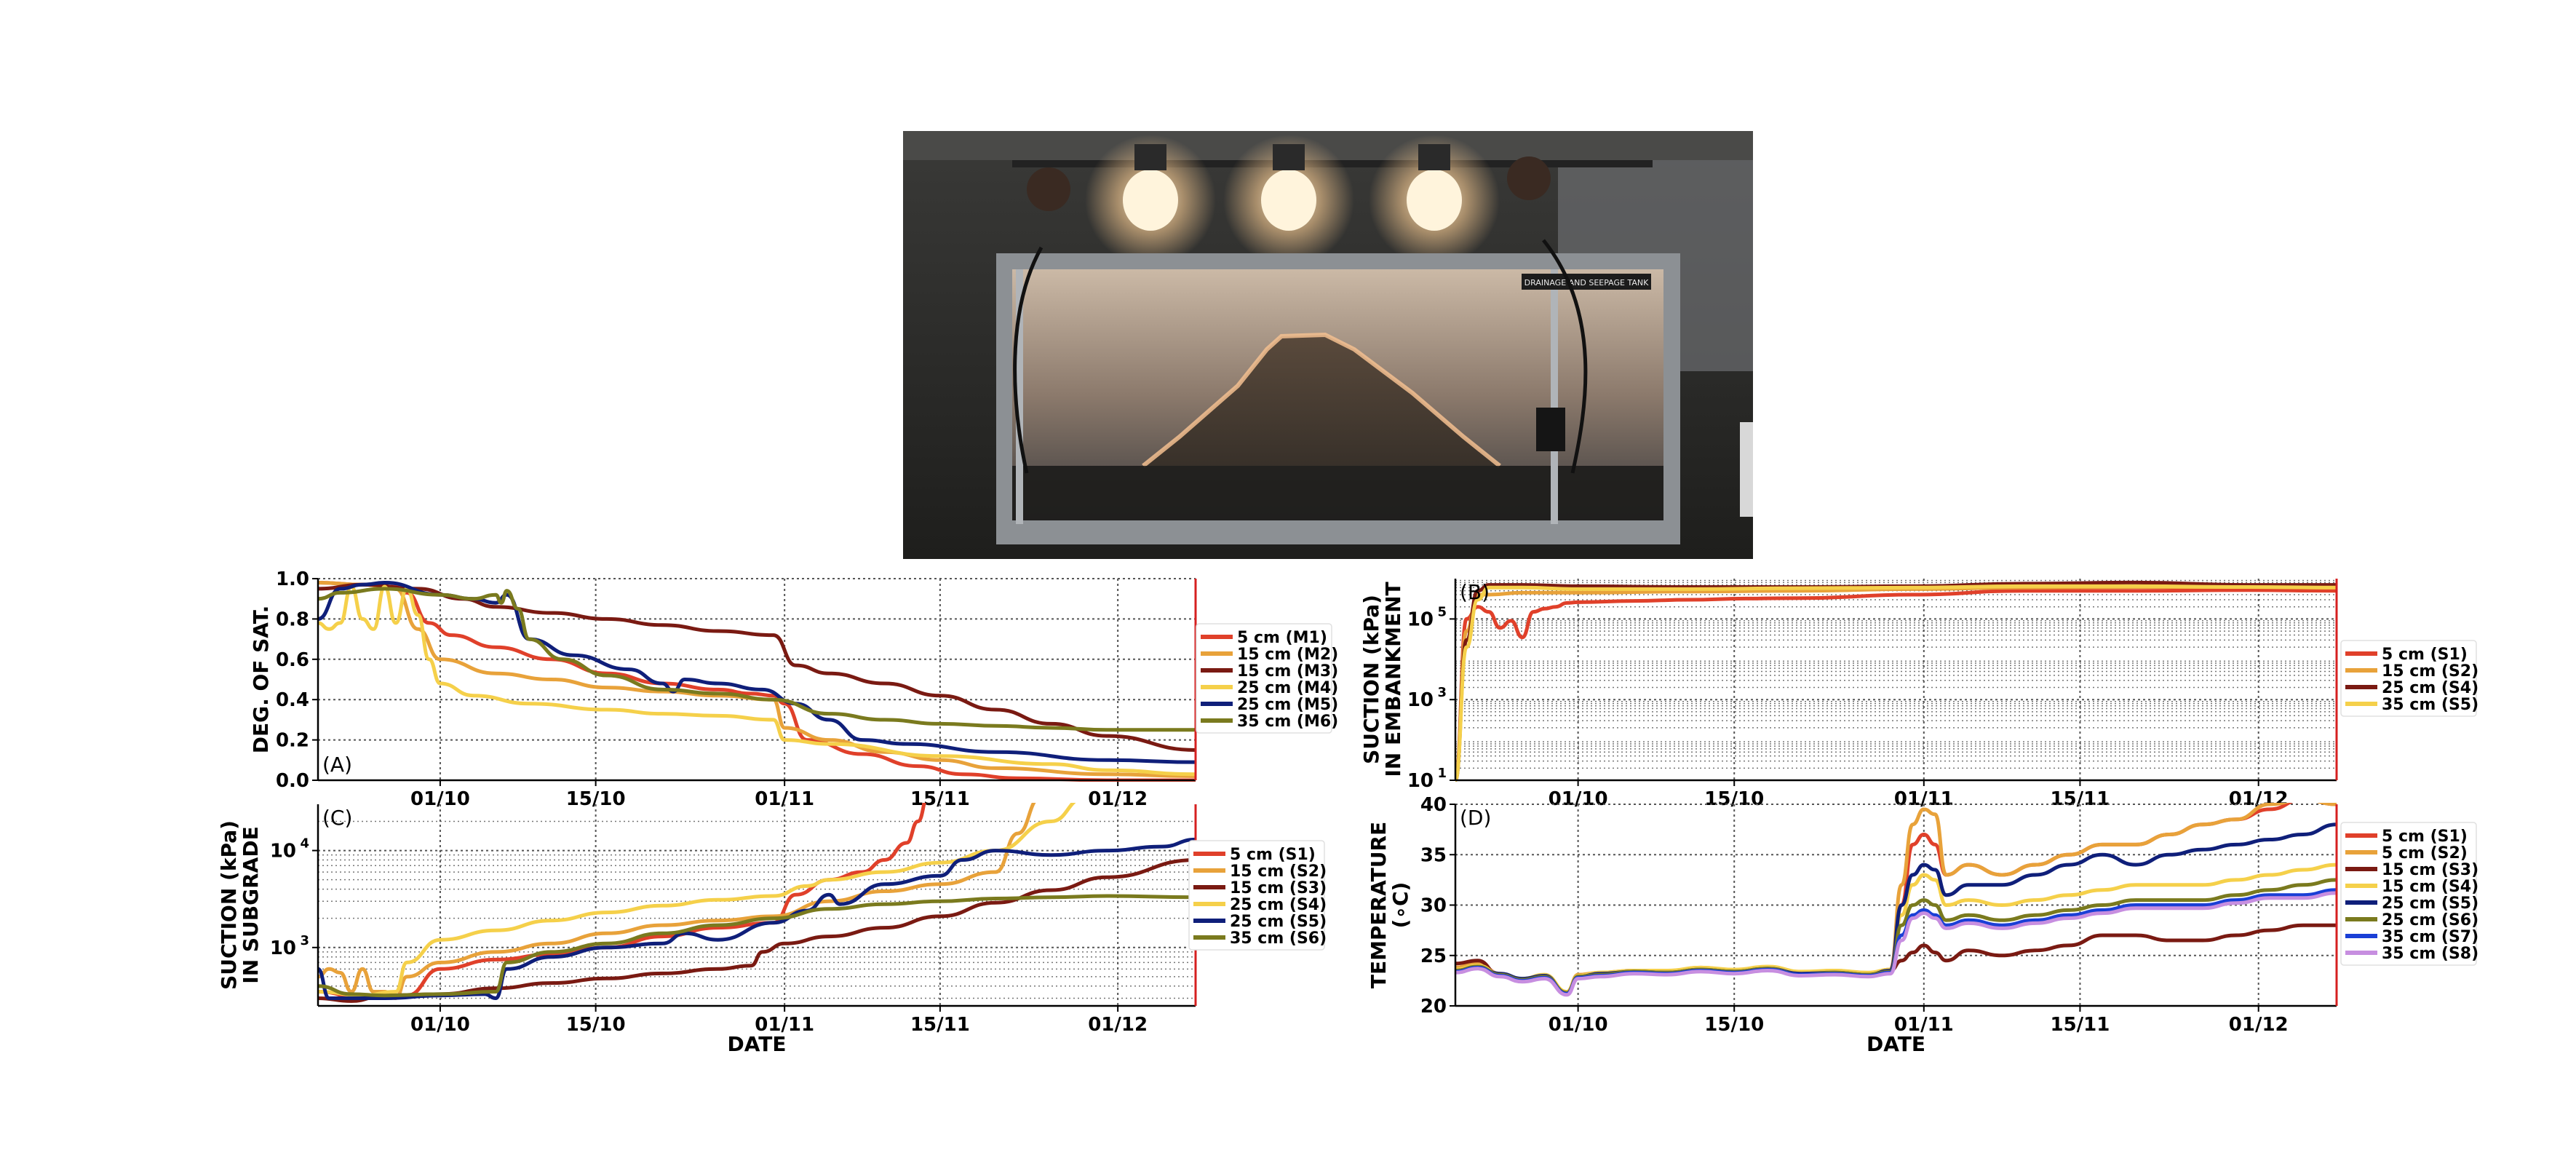 The width and height of the screenshot is (2576, 1150). I want to click on y-axis-label: SUCTION (kPa)IN SUBGRADE, so click(240, 905).